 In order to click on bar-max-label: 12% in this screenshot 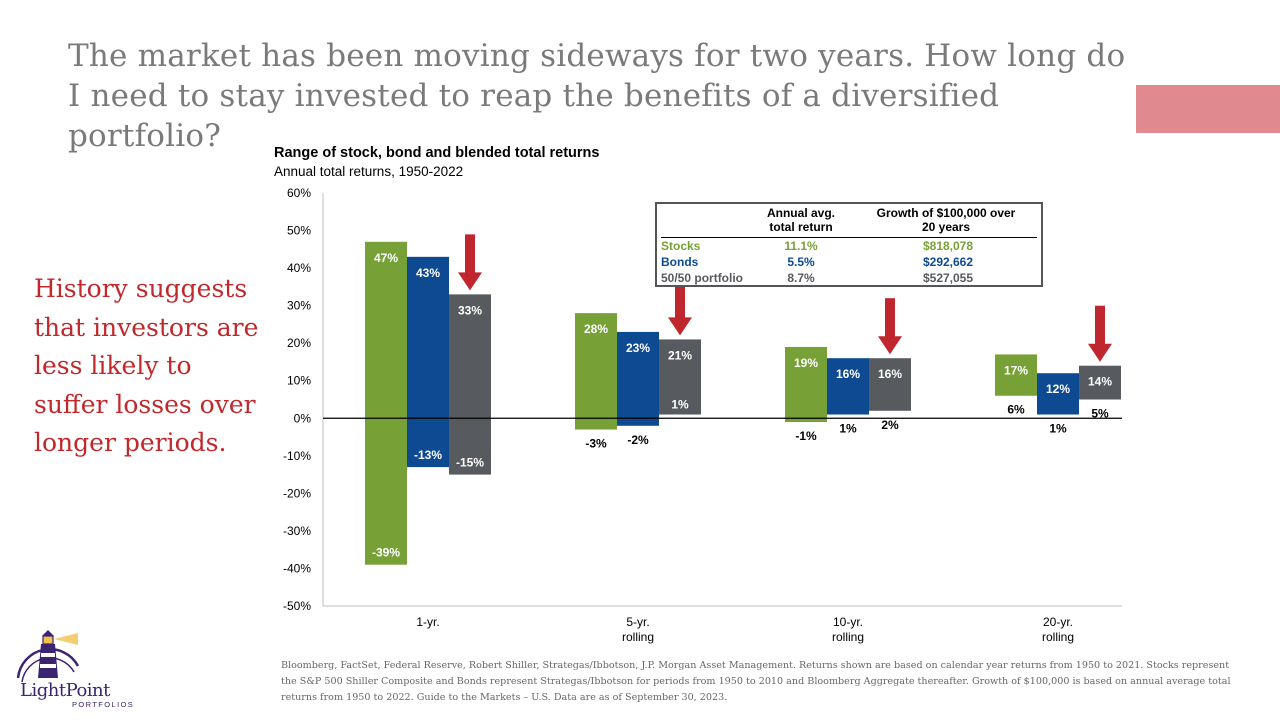, I will do `click(1058, 389)`.